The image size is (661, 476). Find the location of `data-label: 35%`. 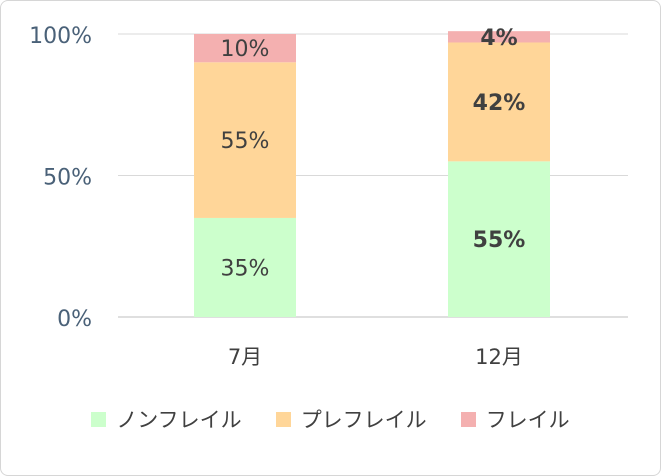

data-label: 35% is located at coordinates (245, 268).